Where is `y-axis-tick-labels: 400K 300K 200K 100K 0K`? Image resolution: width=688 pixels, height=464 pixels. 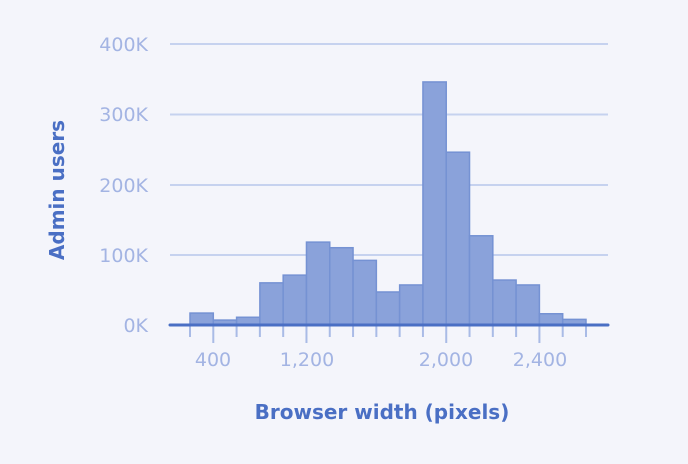
y-axis-tick-labels: 400K 300K 200K 100K 0K is located at coordinates (123, 185).